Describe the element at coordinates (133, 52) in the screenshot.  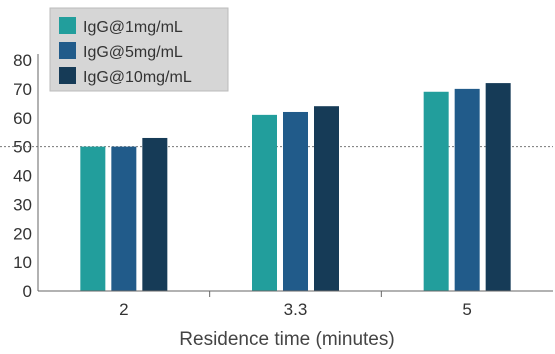
I see `legend-label: IgG@5mg/mL` at that location.